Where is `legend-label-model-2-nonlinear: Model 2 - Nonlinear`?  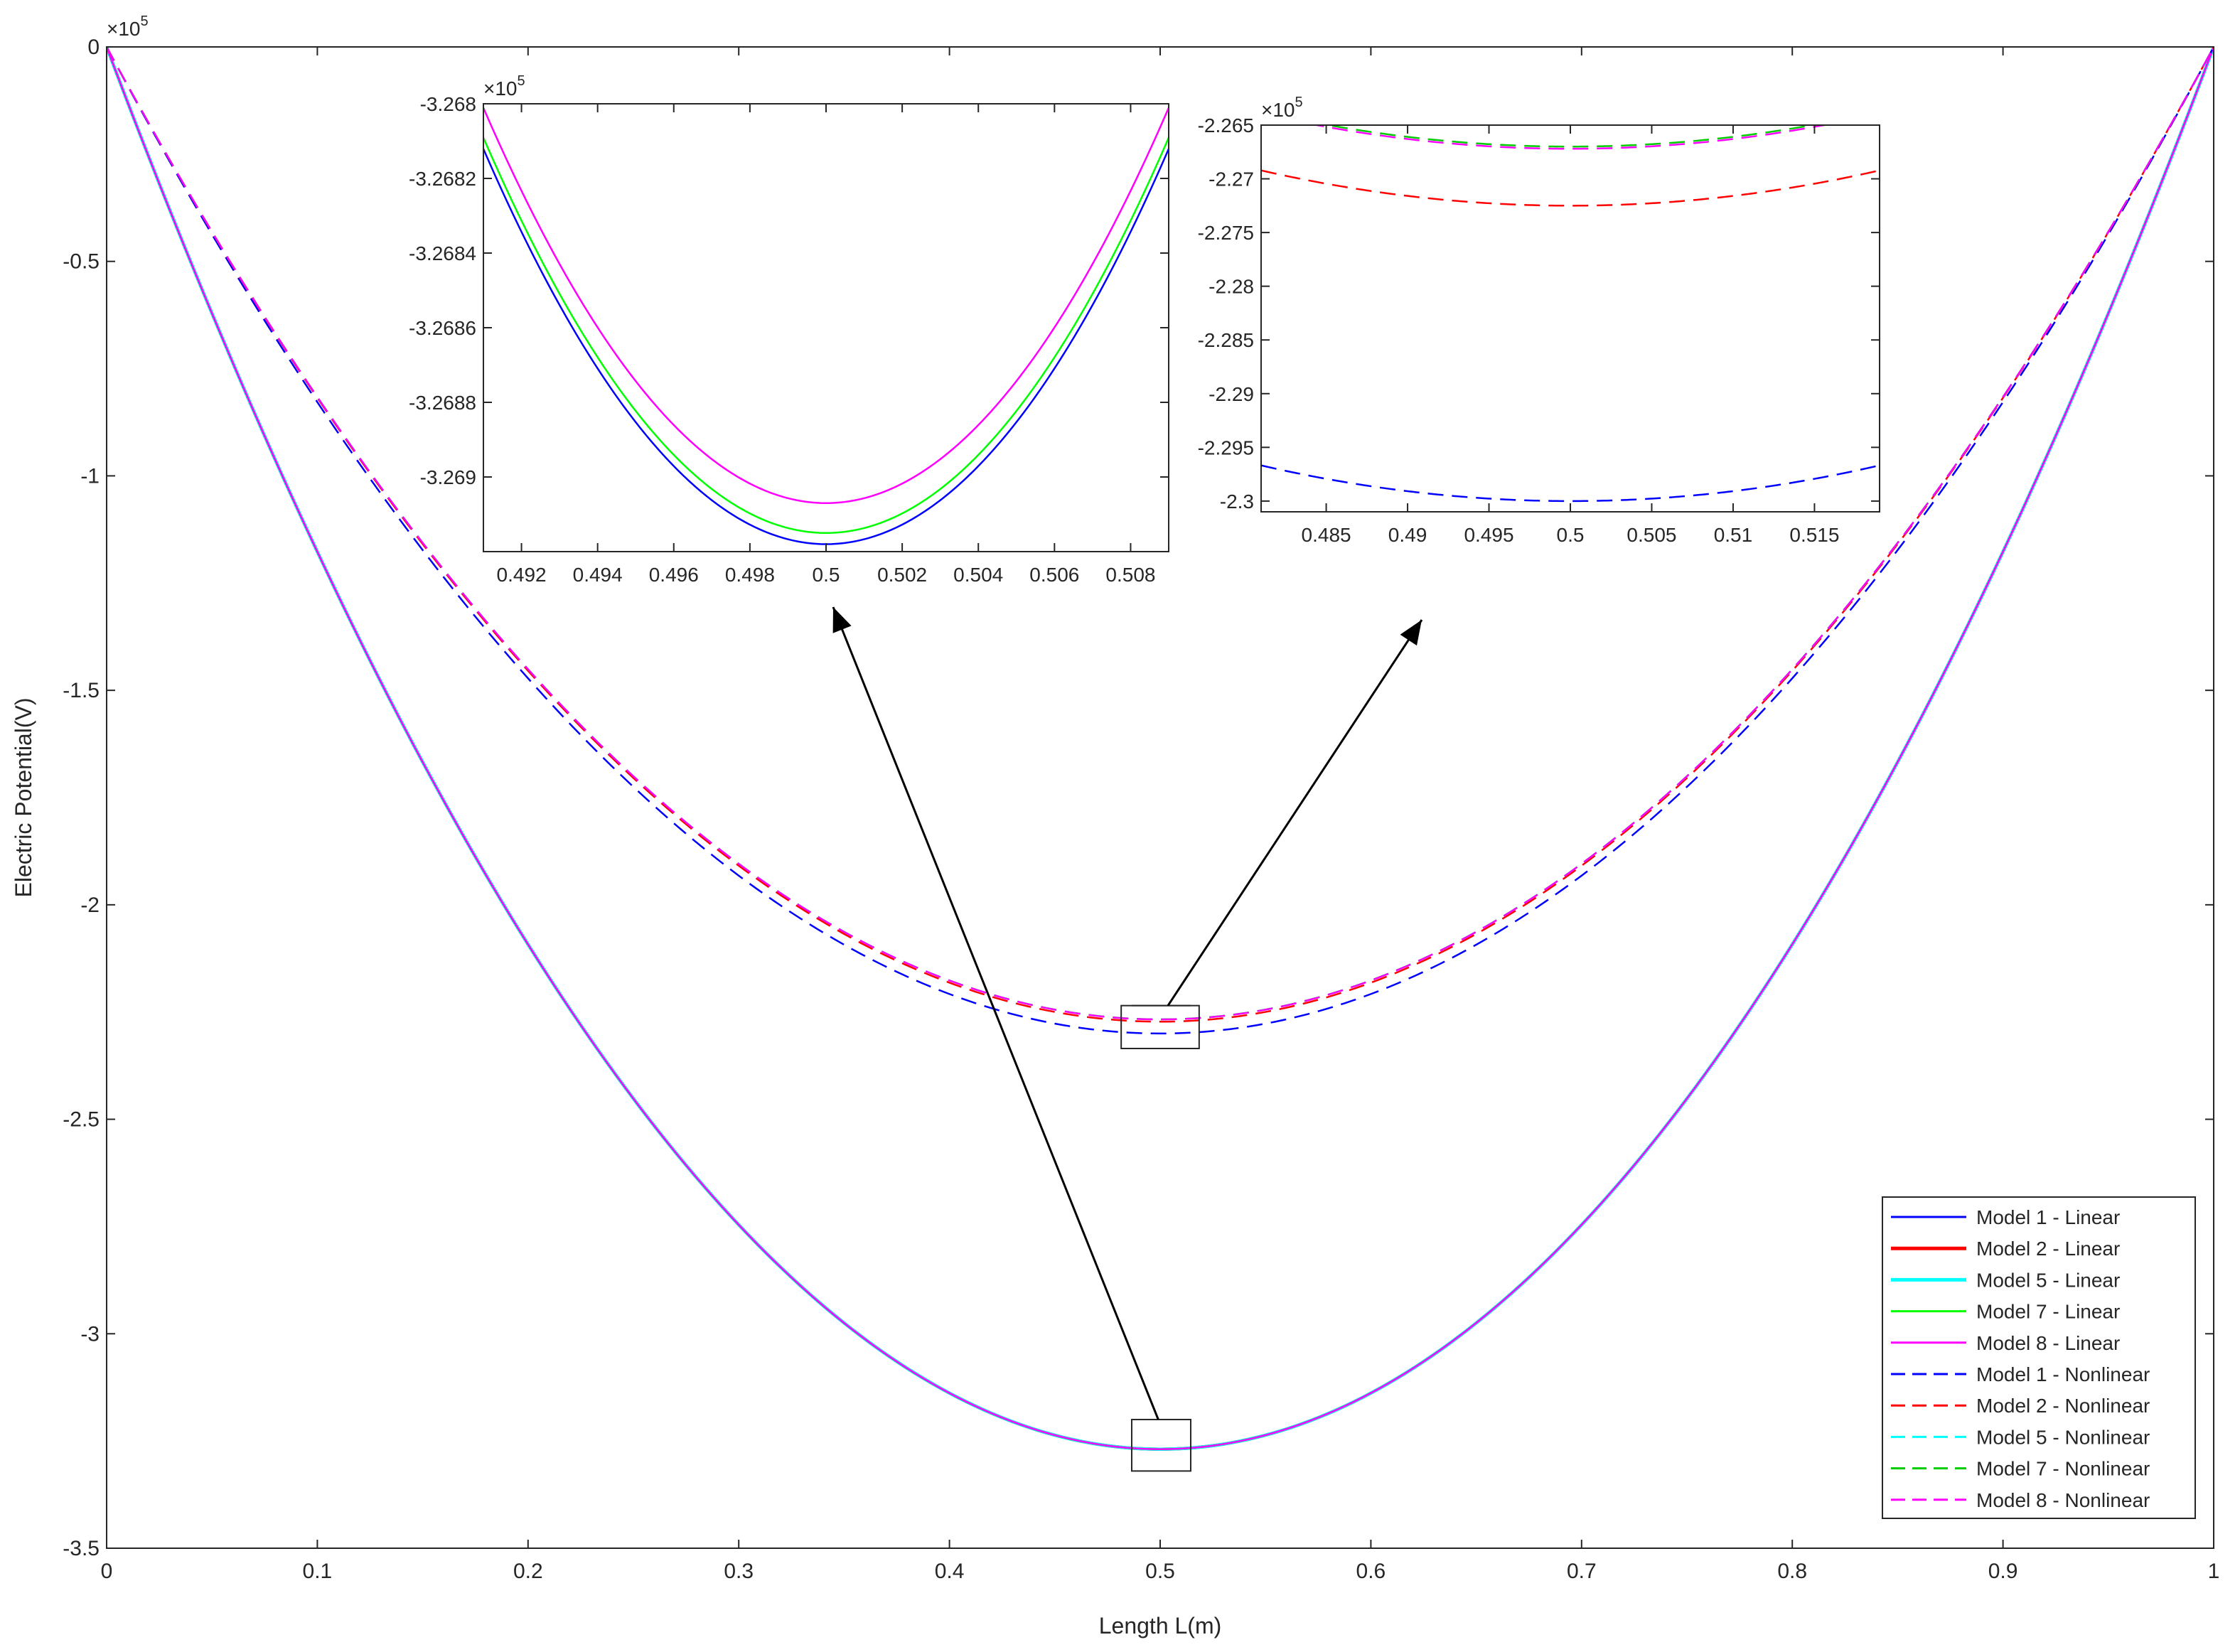 legend-label-model-2-nonlinear: Model 2 - Nonlinear is located at coordinates (2063, 1406).